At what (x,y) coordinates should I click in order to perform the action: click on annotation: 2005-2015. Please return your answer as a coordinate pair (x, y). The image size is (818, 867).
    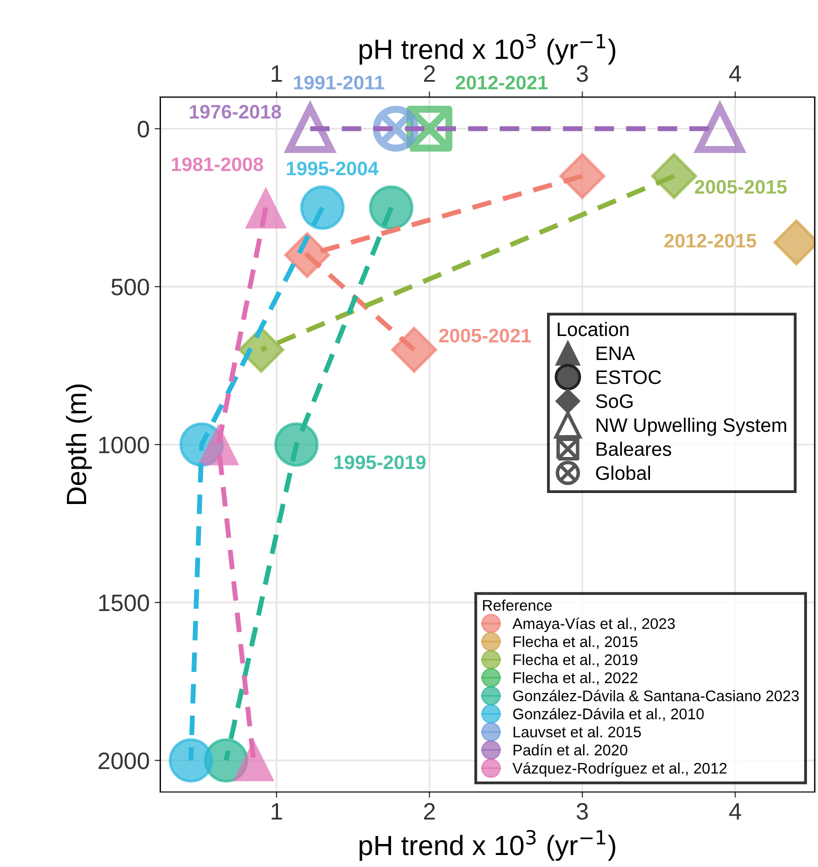
    Looking at the image, I should click on (740, 187).